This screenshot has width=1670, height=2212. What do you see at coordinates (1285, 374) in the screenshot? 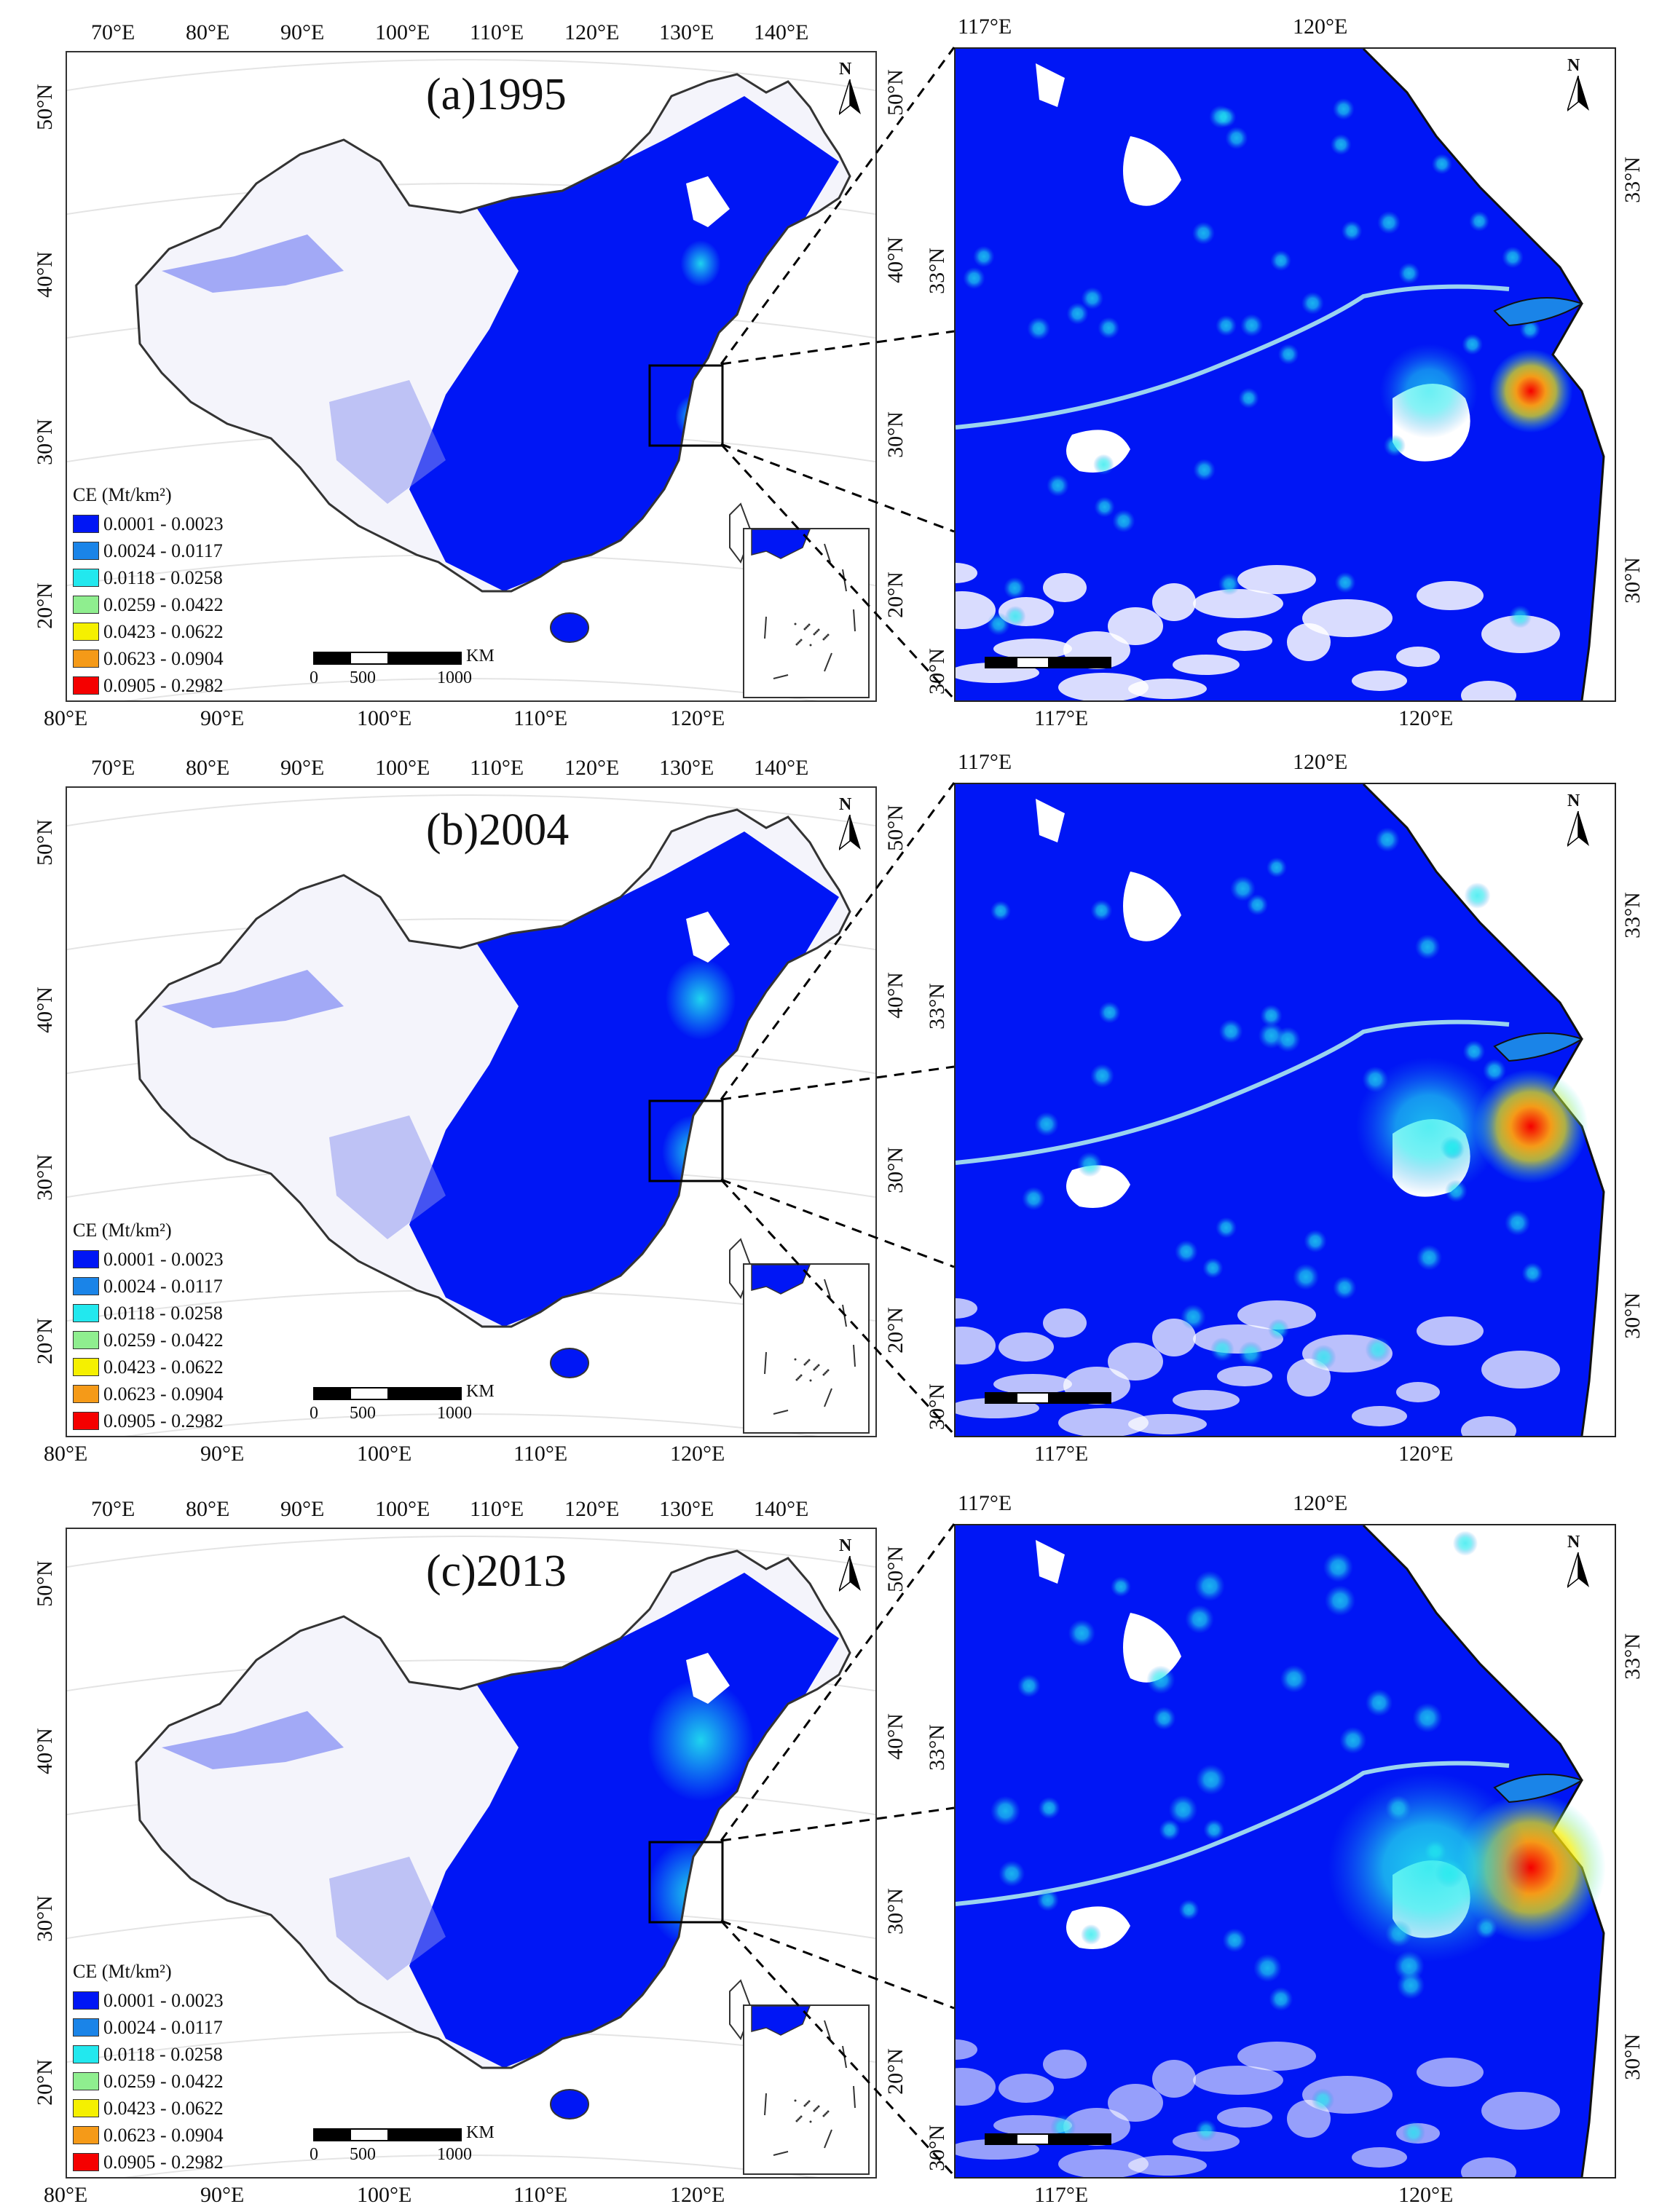
I see `zoom-map` at bounding box center [1285, 374].